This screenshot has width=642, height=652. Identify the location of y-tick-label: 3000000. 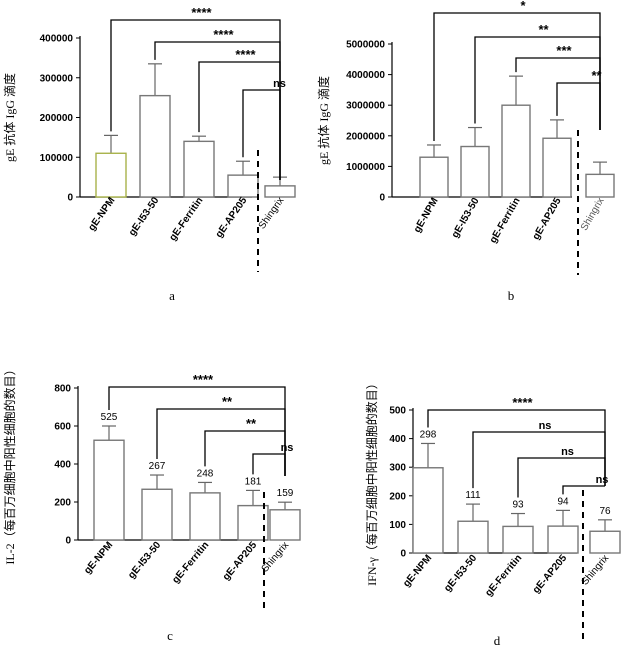
(365, 106).